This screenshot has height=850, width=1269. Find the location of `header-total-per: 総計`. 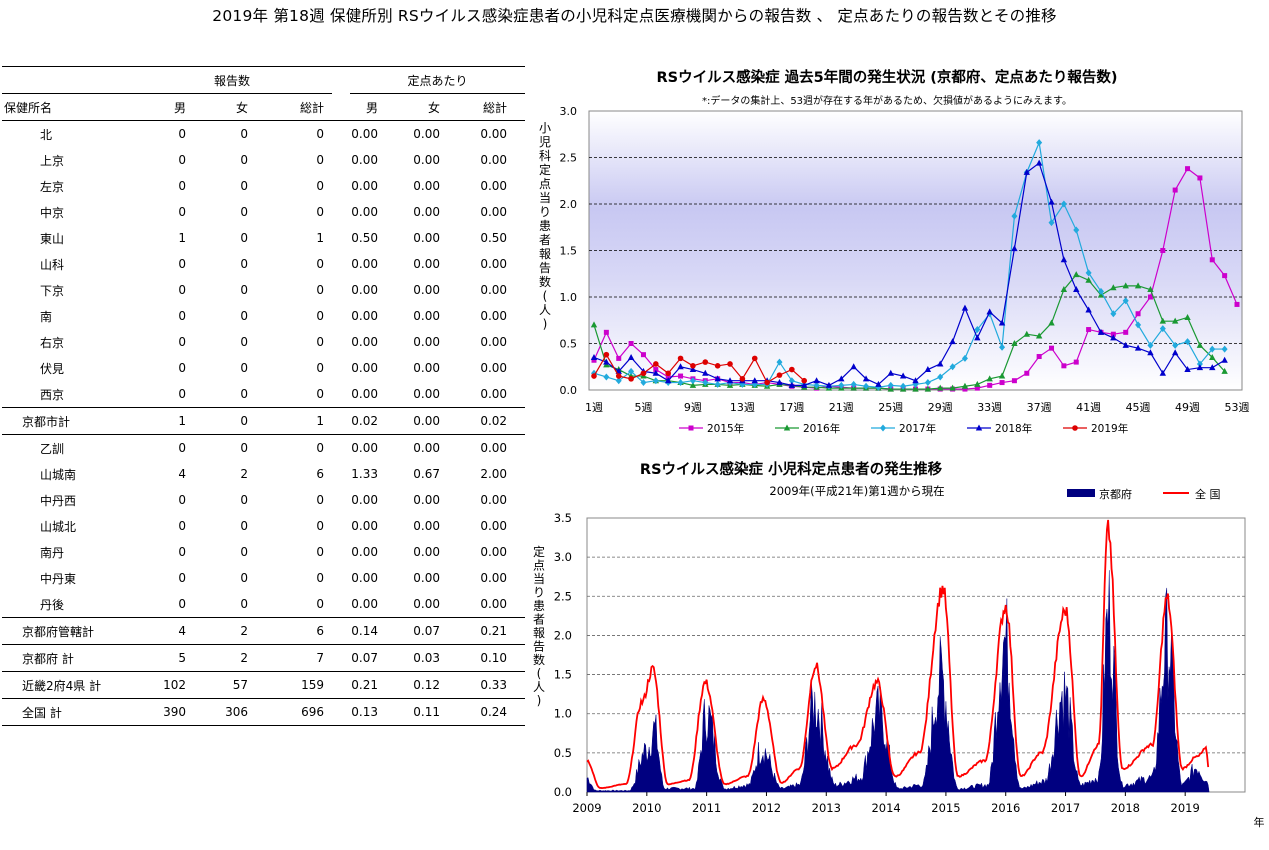

header-total-per: 総計 is located at coordinates (494, 107).